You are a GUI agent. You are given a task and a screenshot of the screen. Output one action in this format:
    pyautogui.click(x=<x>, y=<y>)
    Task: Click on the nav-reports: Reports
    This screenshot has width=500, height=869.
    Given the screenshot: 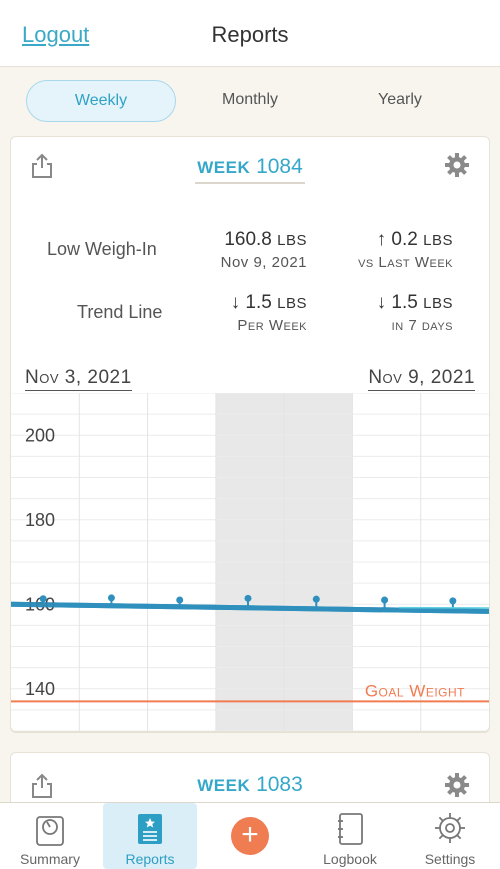 What is the action you would take?
    pyautogui.click(x=150, y=836)
    